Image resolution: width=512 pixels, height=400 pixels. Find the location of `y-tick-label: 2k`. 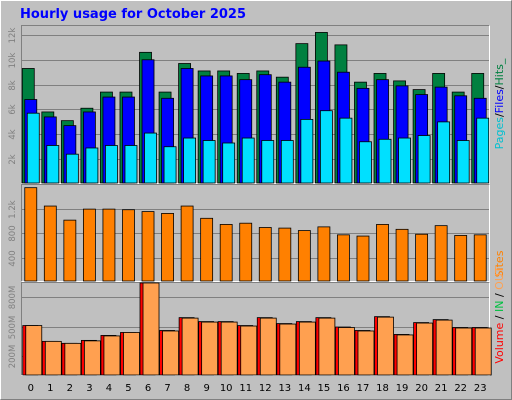

y-tick-label: 2k is located at coordinates (13, 159).